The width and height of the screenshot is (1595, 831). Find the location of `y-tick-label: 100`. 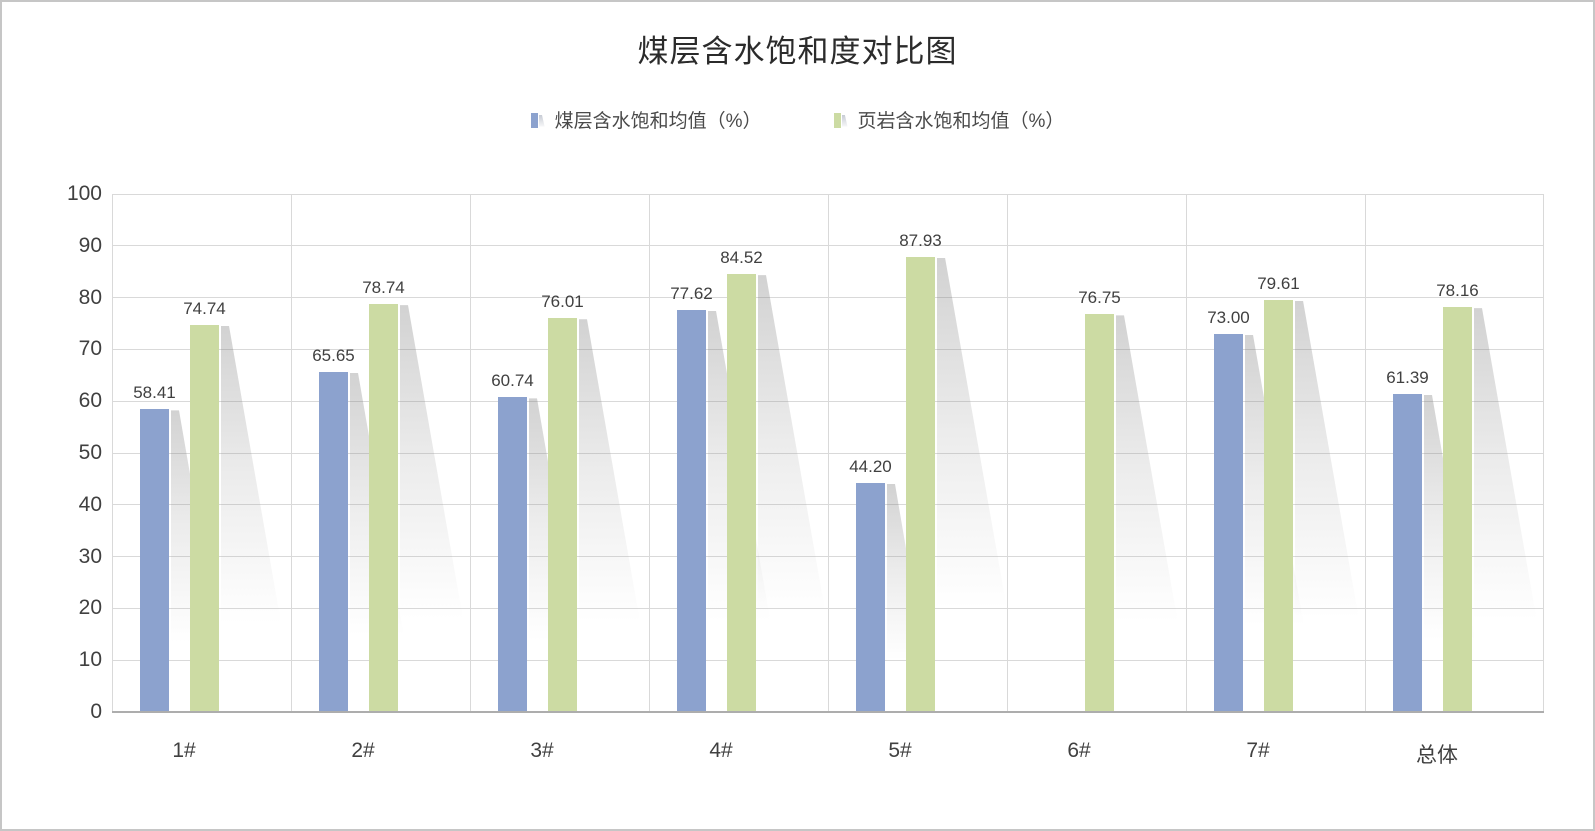

y-tick-label: 100 is located at coordinates (84, 193).